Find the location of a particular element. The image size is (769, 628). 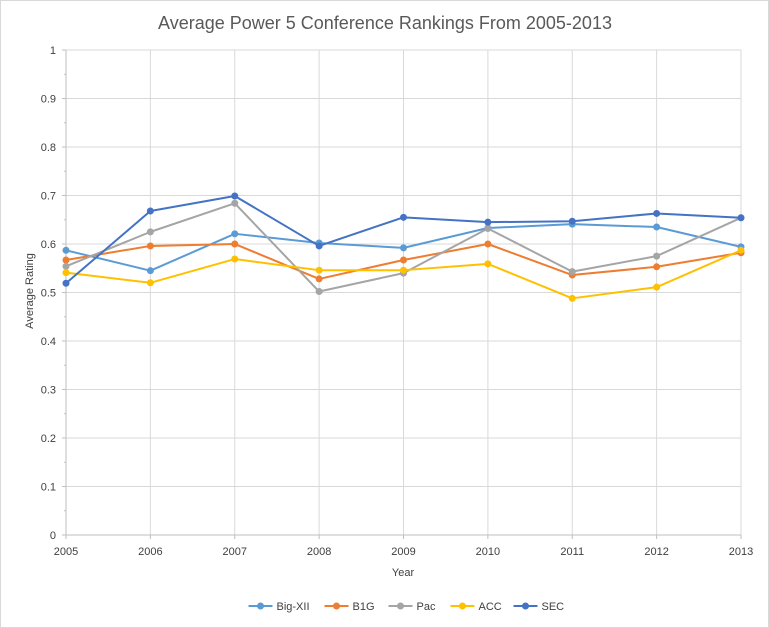

x-tick-label: 2008 is located at coordinates (319, 552).